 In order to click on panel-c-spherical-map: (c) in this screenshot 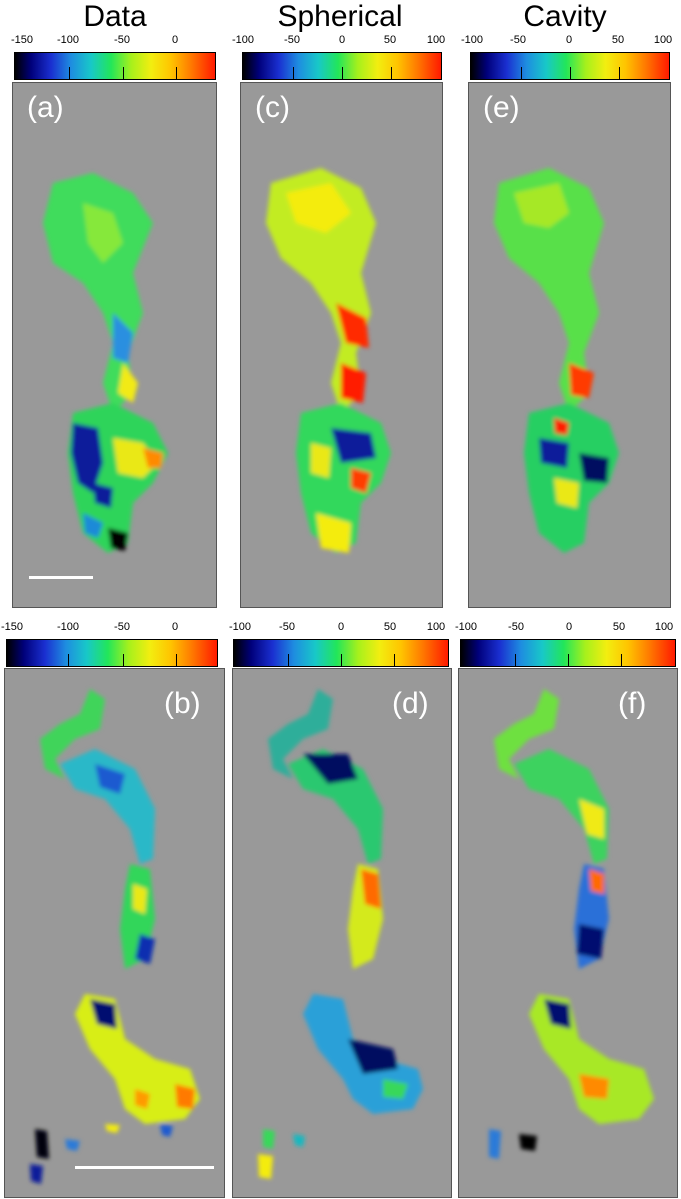, I will do `click(341, 345)`.